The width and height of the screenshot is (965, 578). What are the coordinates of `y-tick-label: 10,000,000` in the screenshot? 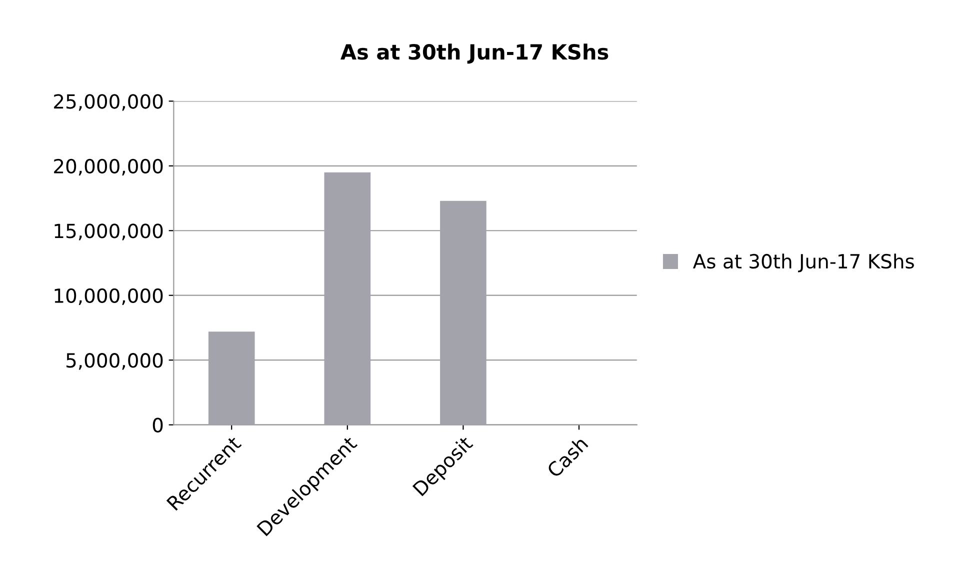 It's located at (108, 297).